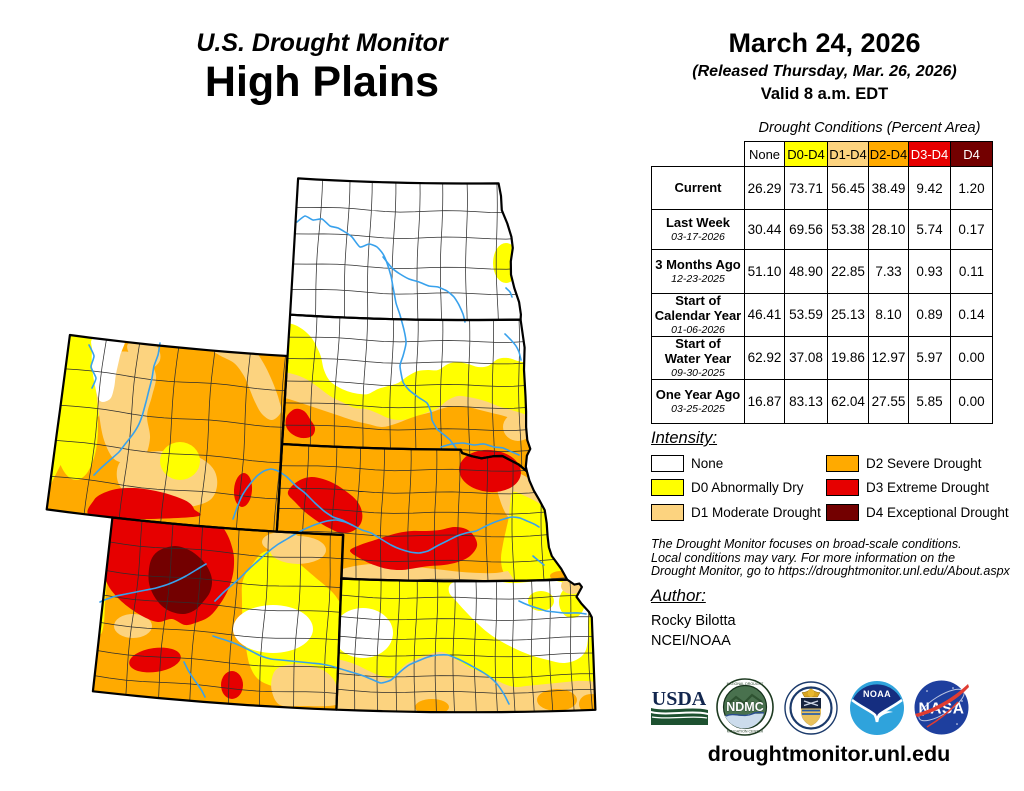 This screenshot has width=1024, height=791. I want to click on svg-text: USDA, so click(679, 699).